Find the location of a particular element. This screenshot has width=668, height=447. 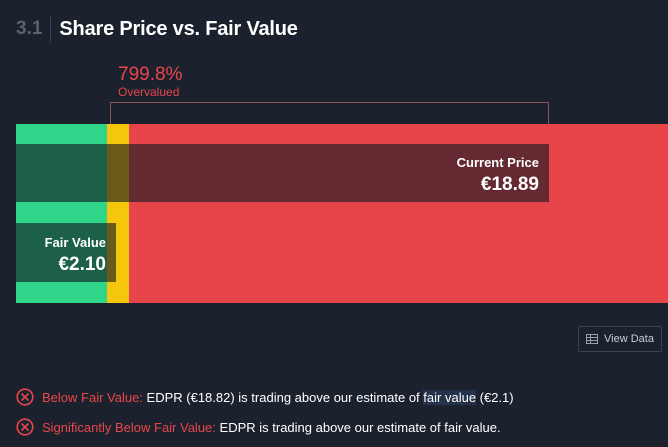

fair-value-bar: Fair Value €2.10 is located at coordinates (66, 252).